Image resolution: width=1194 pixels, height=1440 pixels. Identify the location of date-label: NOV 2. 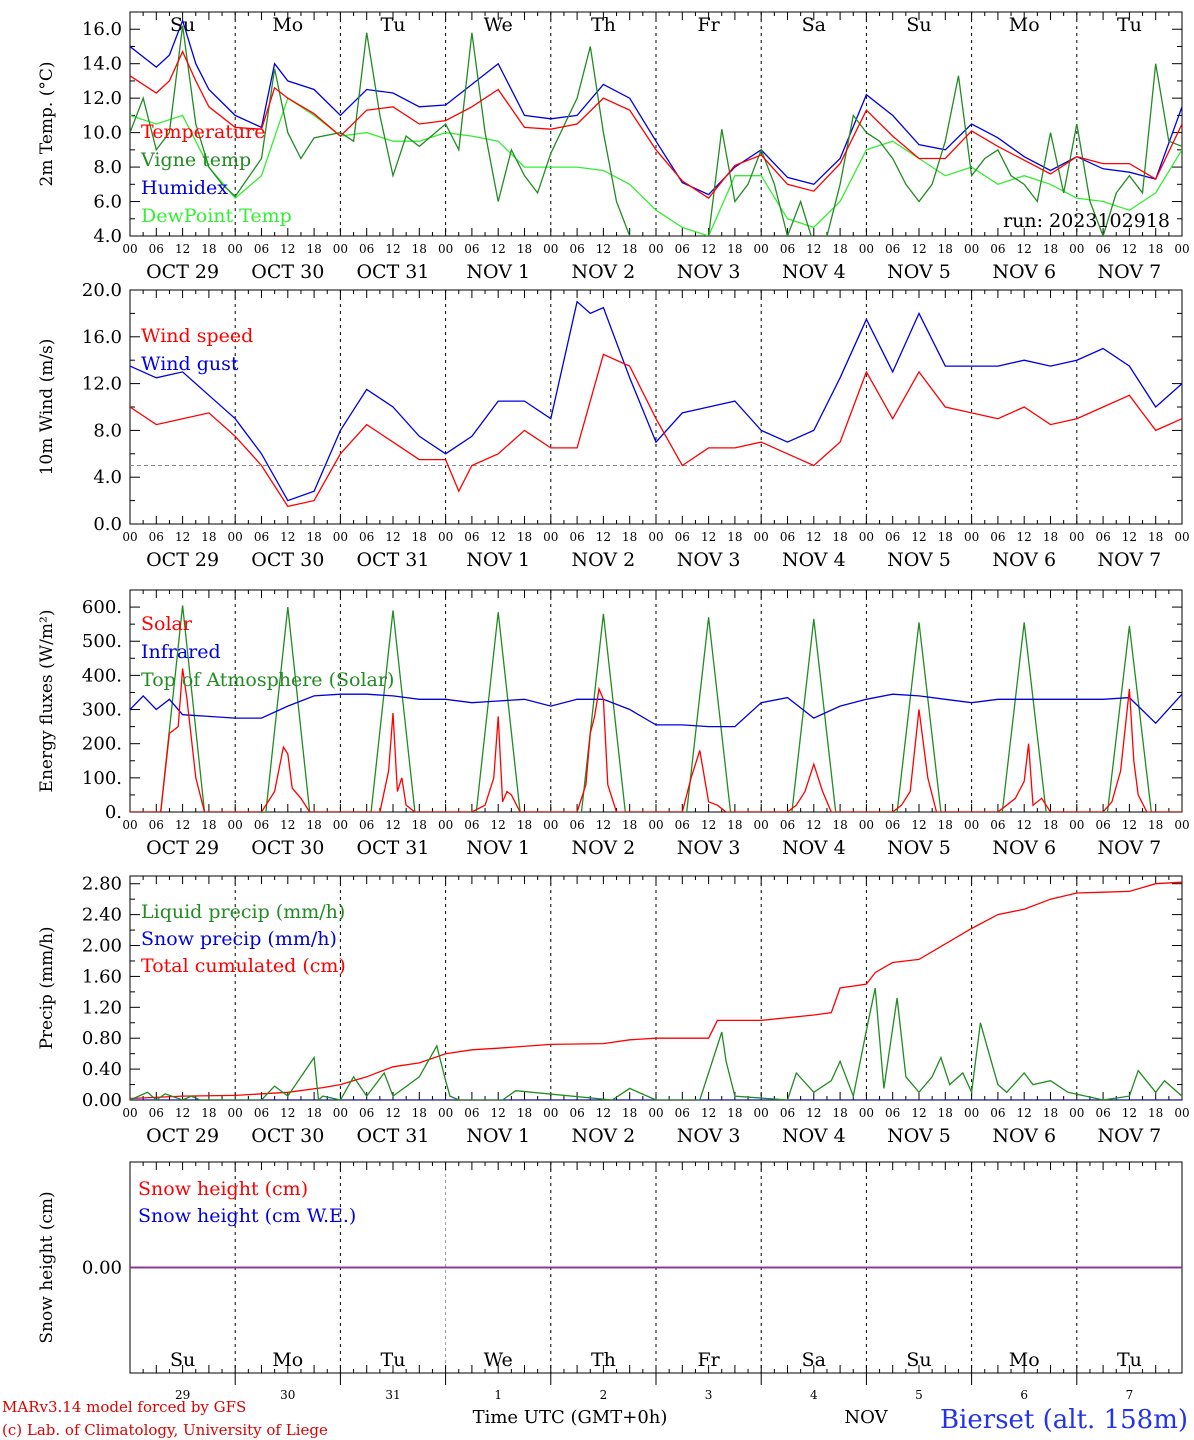
(604, 1136).